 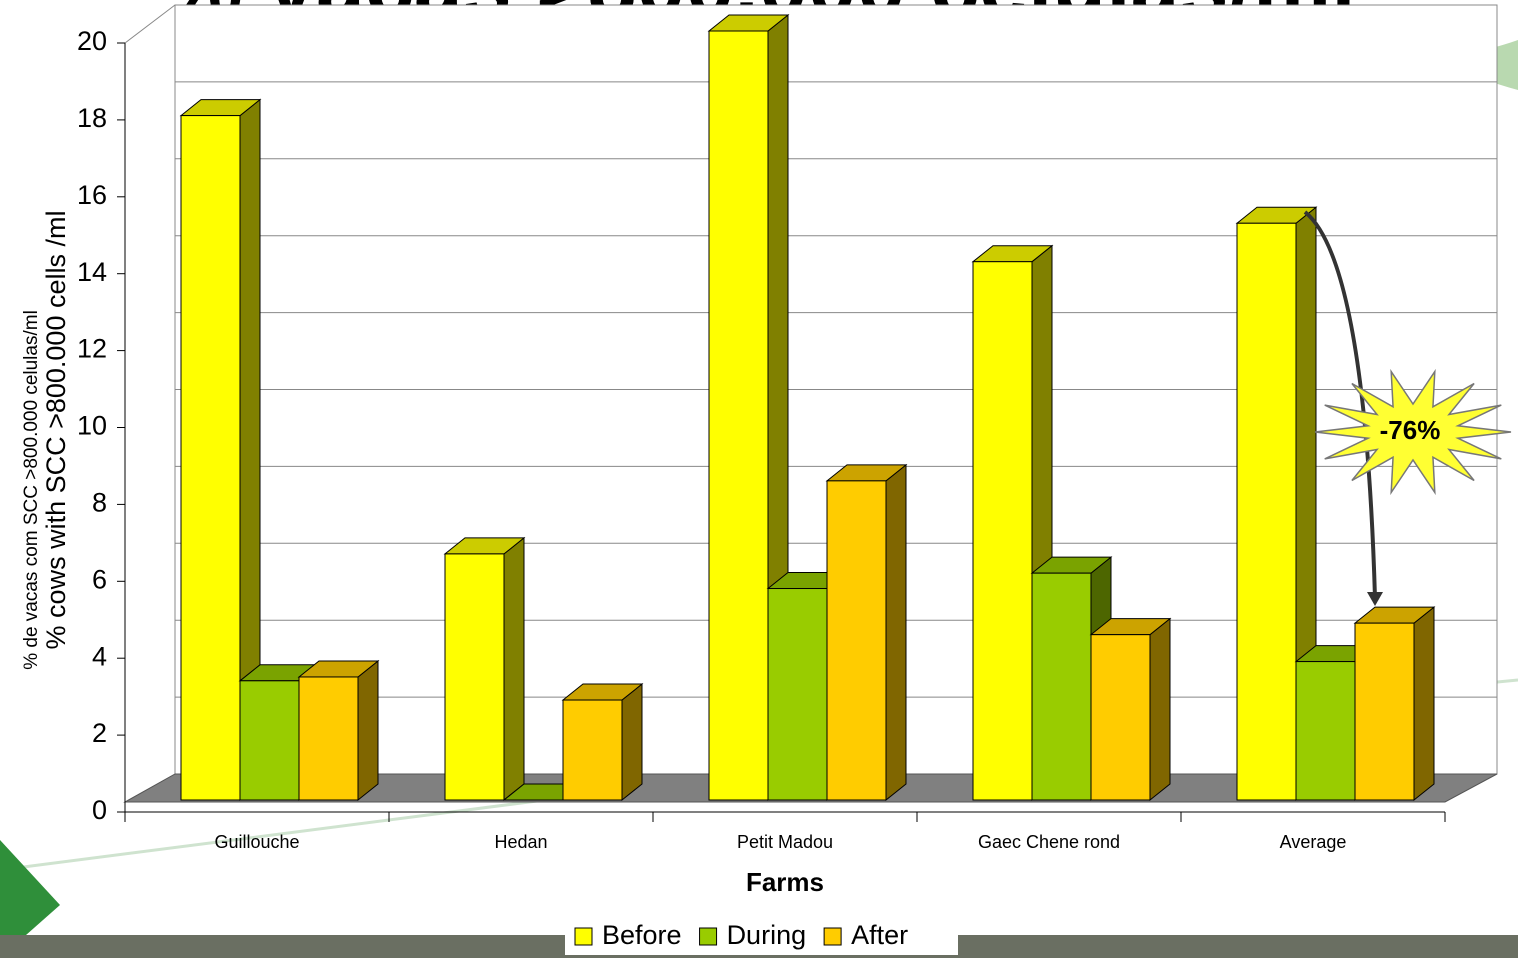 I want to click on y-axis-label: % de vacas com SCC >800.000 celulas/ml, so click(x=31, y=490).